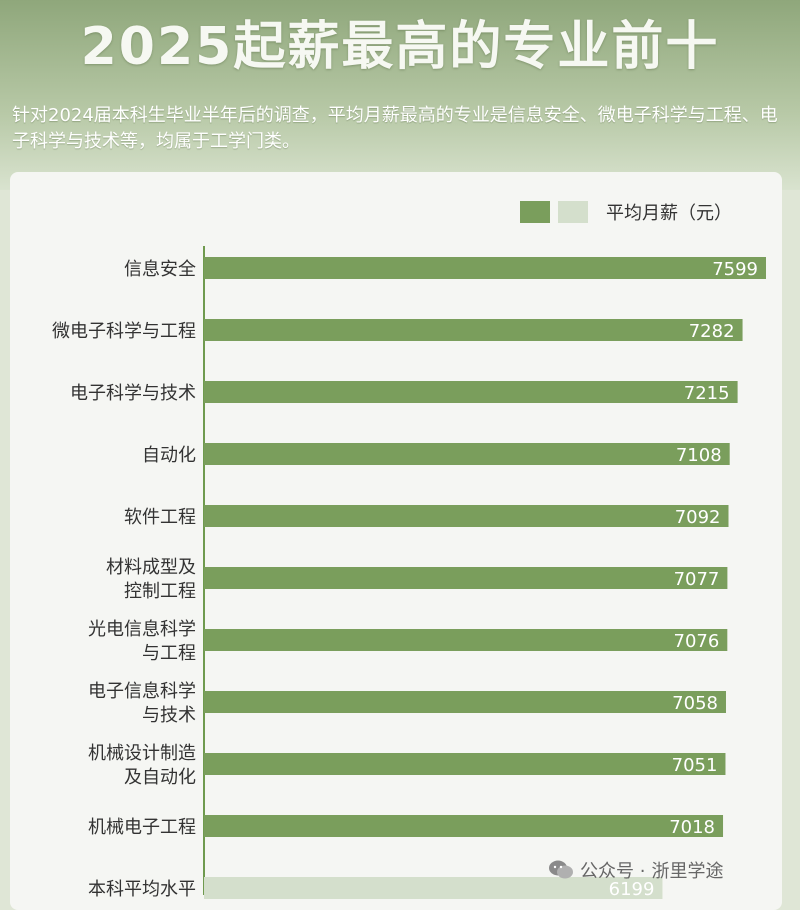  What do you see at coordinates (735, 269) in the screenshot?
I see `value-label: 7599` at bounding box center [735, 269].